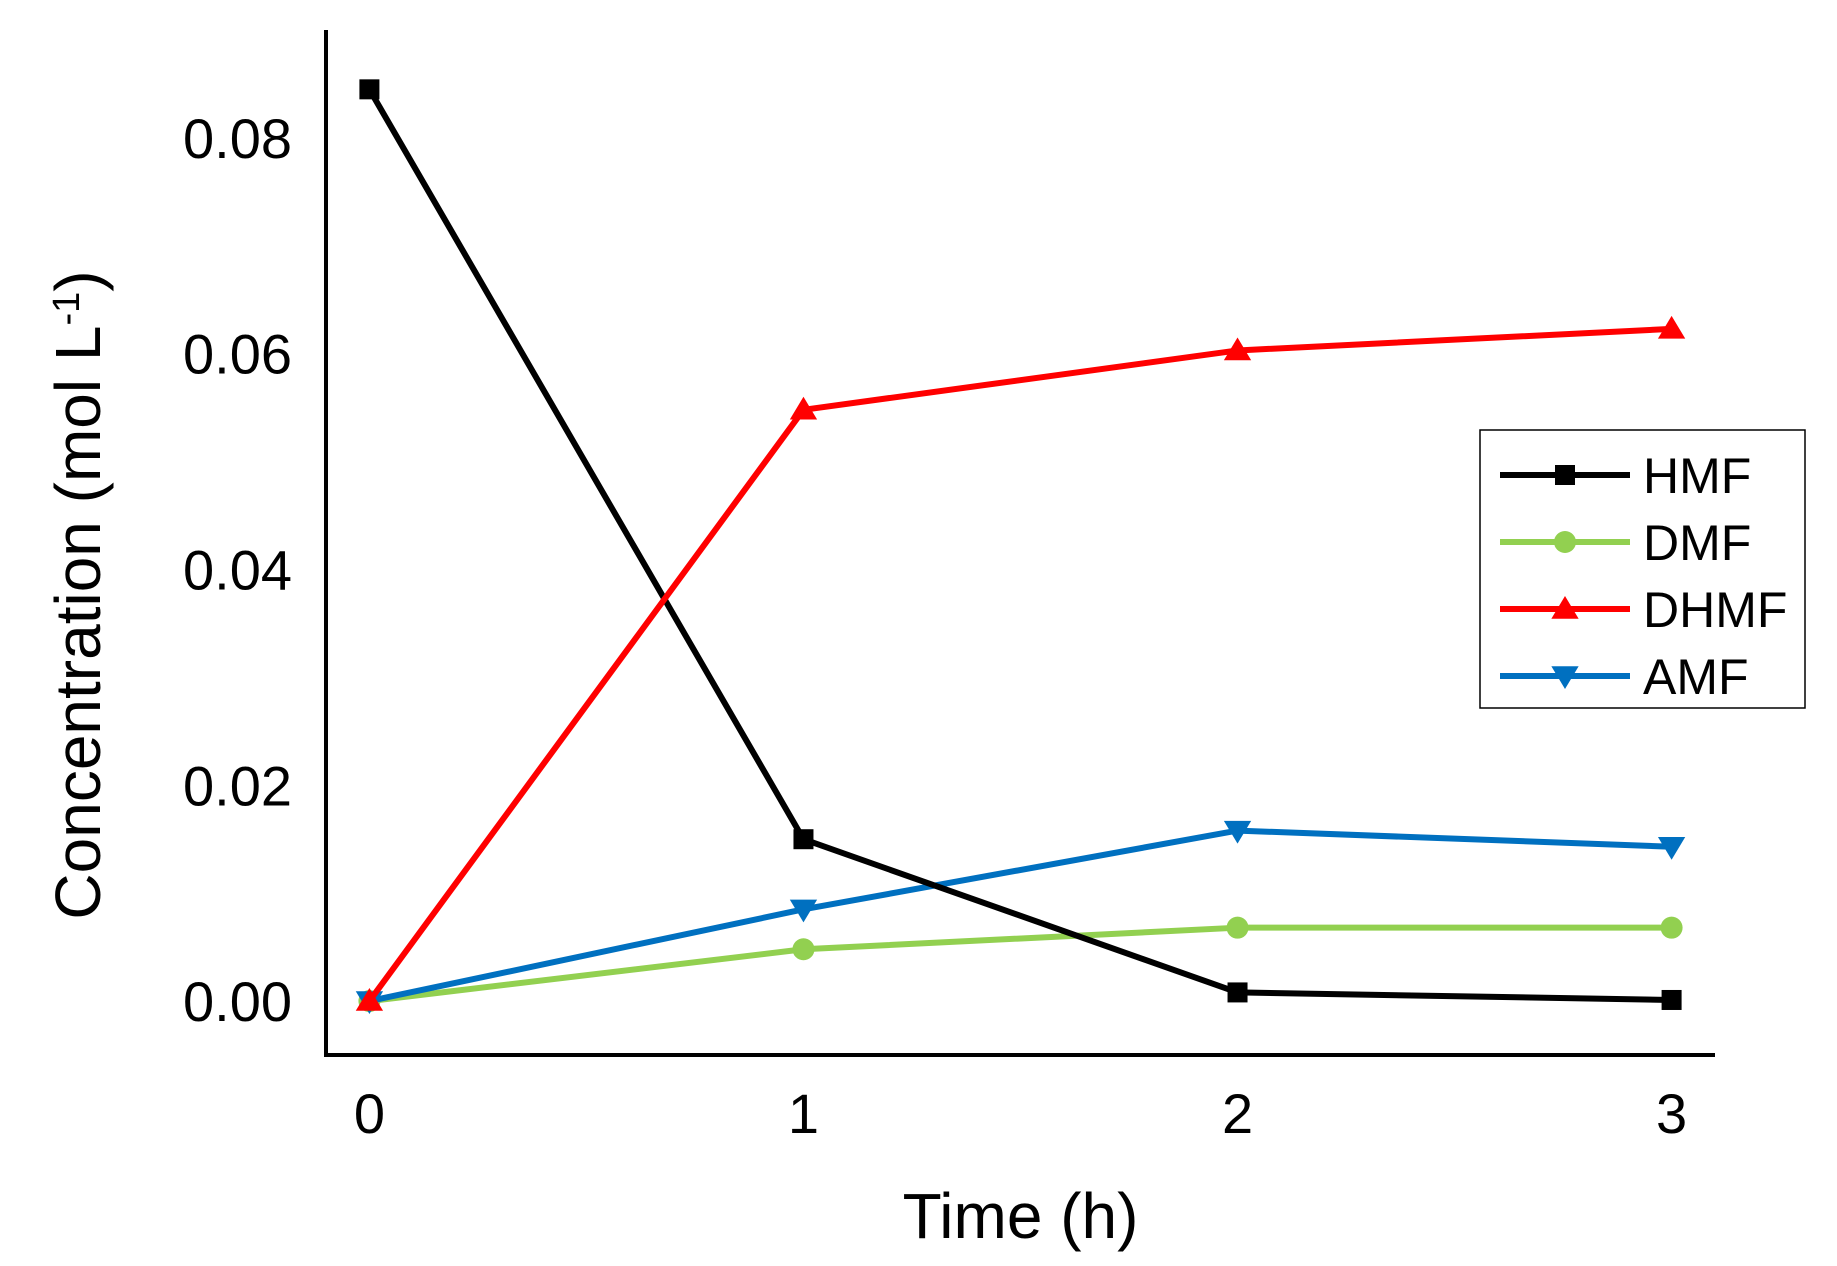 This screenshot has height=1266, width=1837. What do you see at coordinates (1625, 543) in the screenshot?
I see `legend-item-dmf: DMF` at bounding box center [1625, 543].